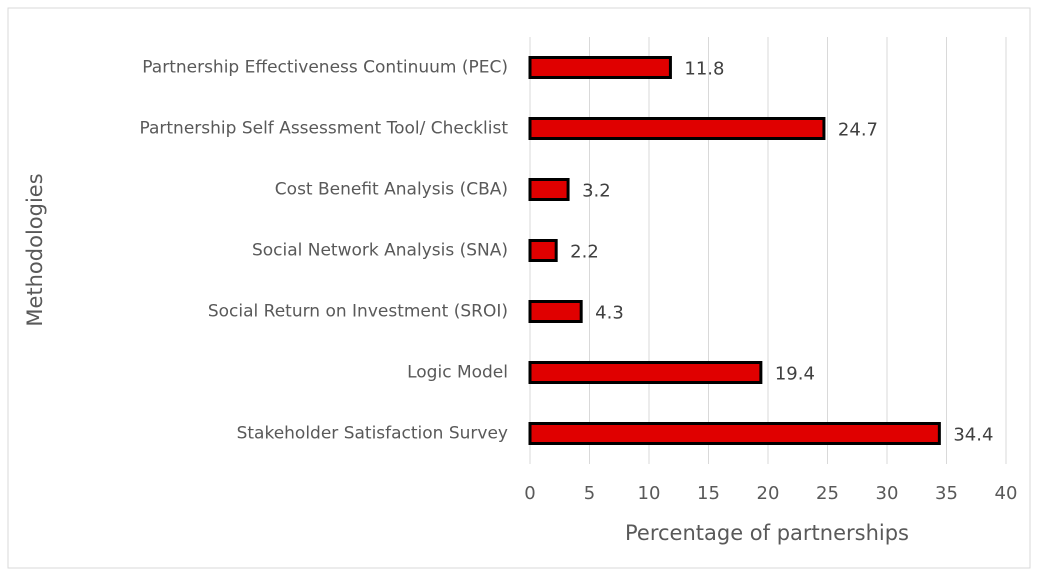 This screenshot has height=575, width=1038. I want to click on value-label: 19.4, so click(795, 374).